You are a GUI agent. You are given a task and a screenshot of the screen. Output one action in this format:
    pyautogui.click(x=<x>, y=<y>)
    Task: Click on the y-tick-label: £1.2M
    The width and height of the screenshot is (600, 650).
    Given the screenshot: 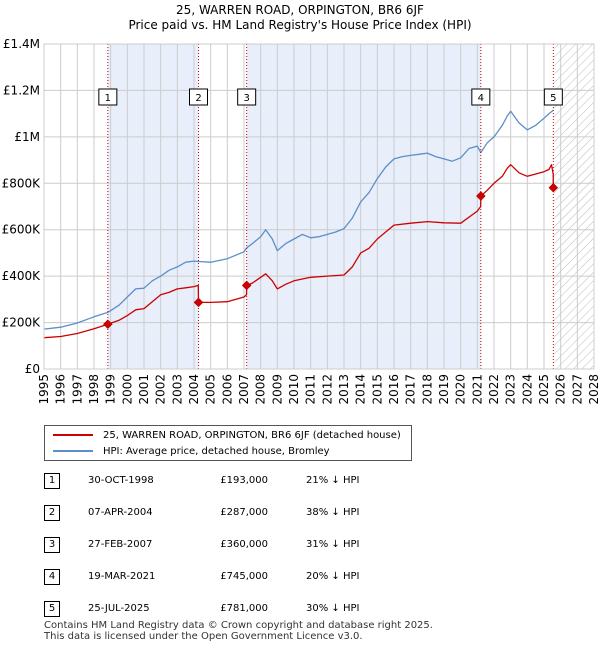 What is the action you would take?
    pyautogui.click(x=21, y=90)
    